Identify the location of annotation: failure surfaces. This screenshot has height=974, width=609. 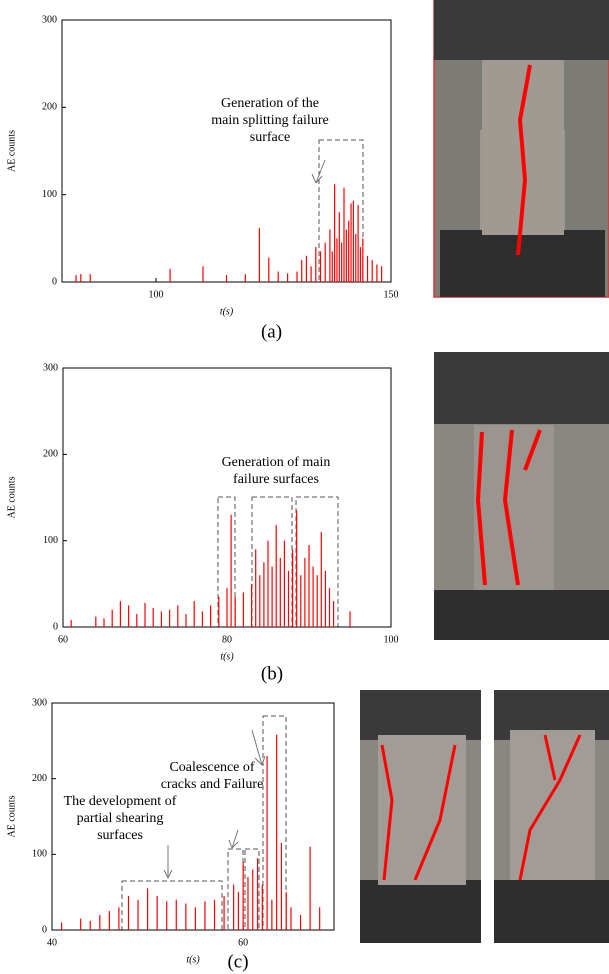
(276, 479).